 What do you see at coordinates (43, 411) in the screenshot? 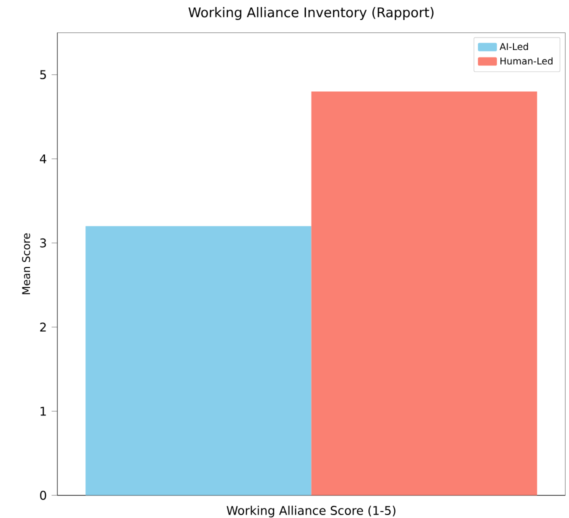
I see `y-tick-label: 1` at bounding box center [43, 411].